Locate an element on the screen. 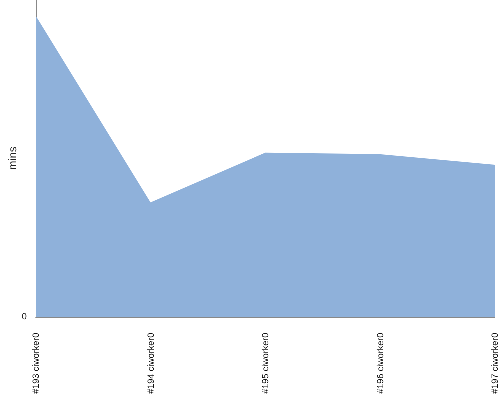  x-tick-label: #194 ciworker0 is located at coordinates (151, 363).